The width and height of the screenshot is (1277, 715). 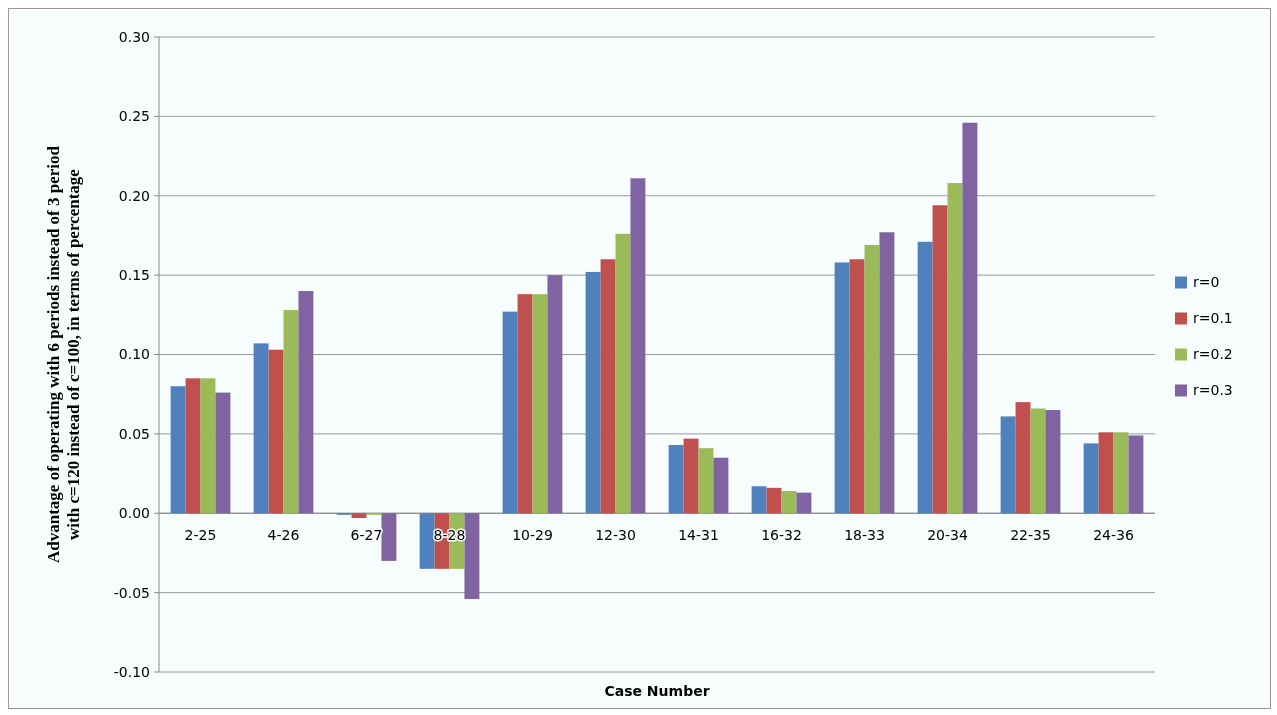 I want to click on y-tick-label: 0.15, so click(x=134, y=275).